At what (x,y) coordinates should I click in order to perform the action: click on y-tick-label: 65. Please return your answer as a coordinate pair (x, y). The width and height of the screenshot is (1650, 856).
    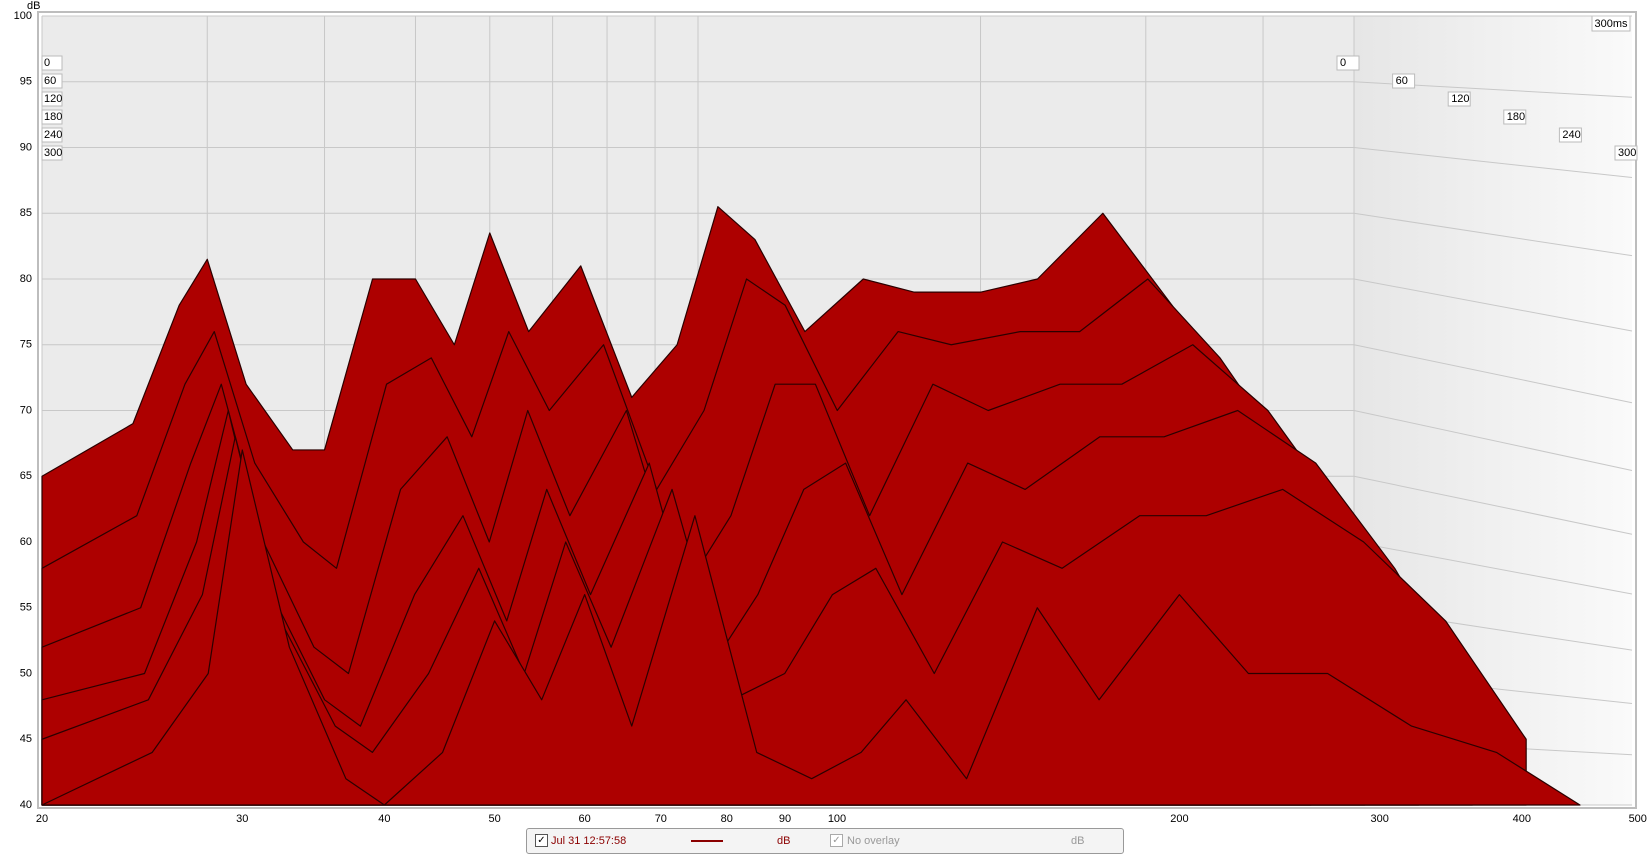
    Looking at the image, I should click on (26, 476).